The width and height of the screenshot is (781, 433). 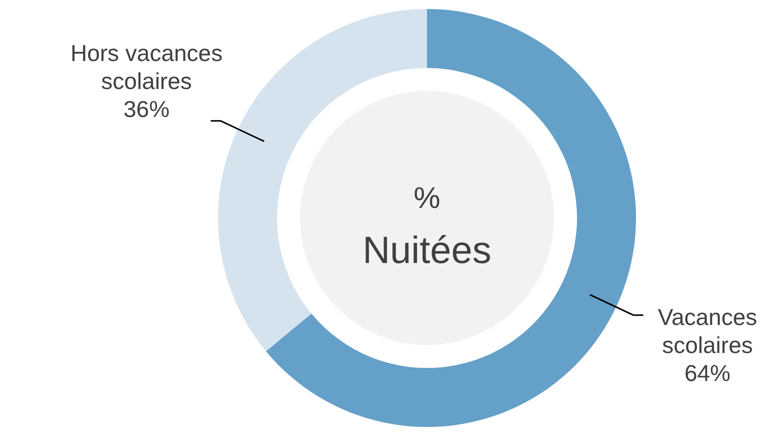 I want to click on text: % Nuitées, so click(x=427, y=227).